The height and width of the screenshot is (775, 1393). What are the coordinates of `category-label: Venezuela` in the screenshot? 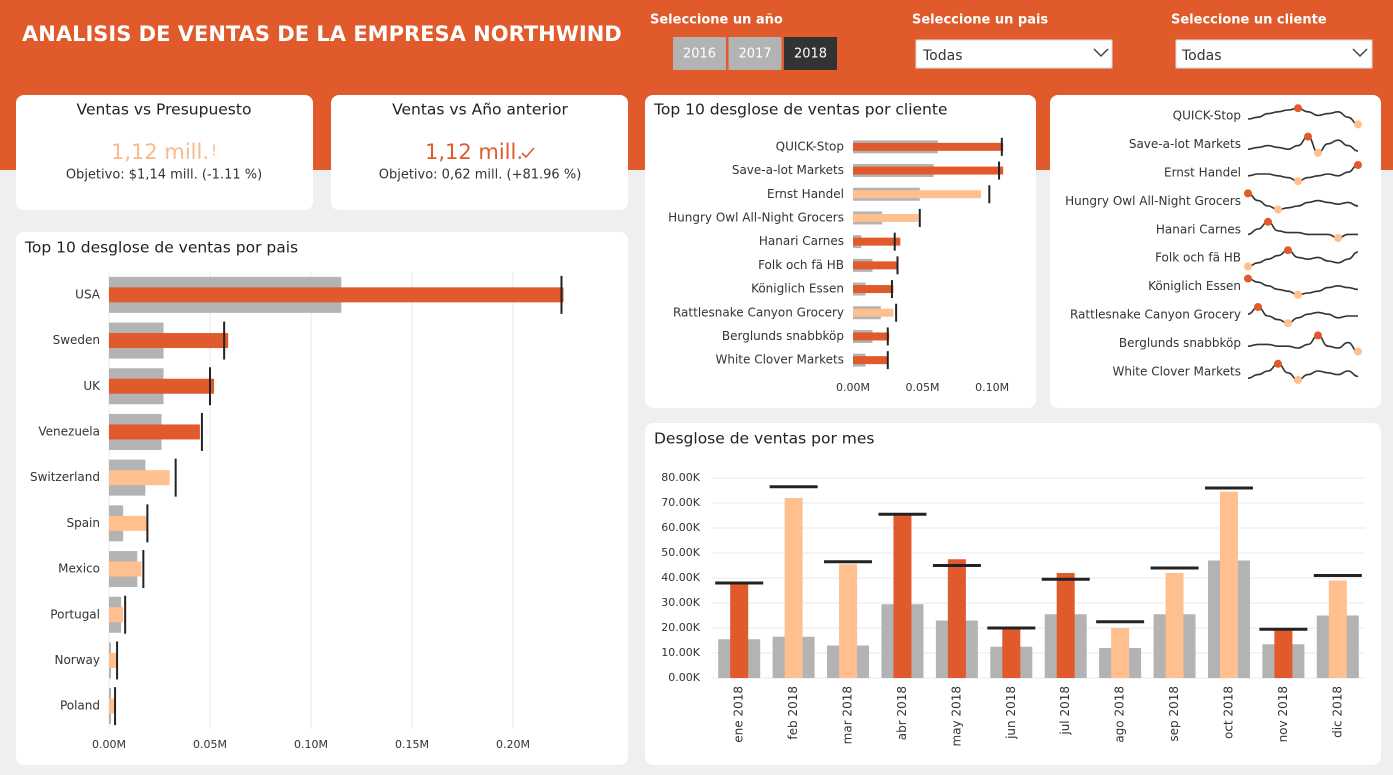 It's located at (69, 431).